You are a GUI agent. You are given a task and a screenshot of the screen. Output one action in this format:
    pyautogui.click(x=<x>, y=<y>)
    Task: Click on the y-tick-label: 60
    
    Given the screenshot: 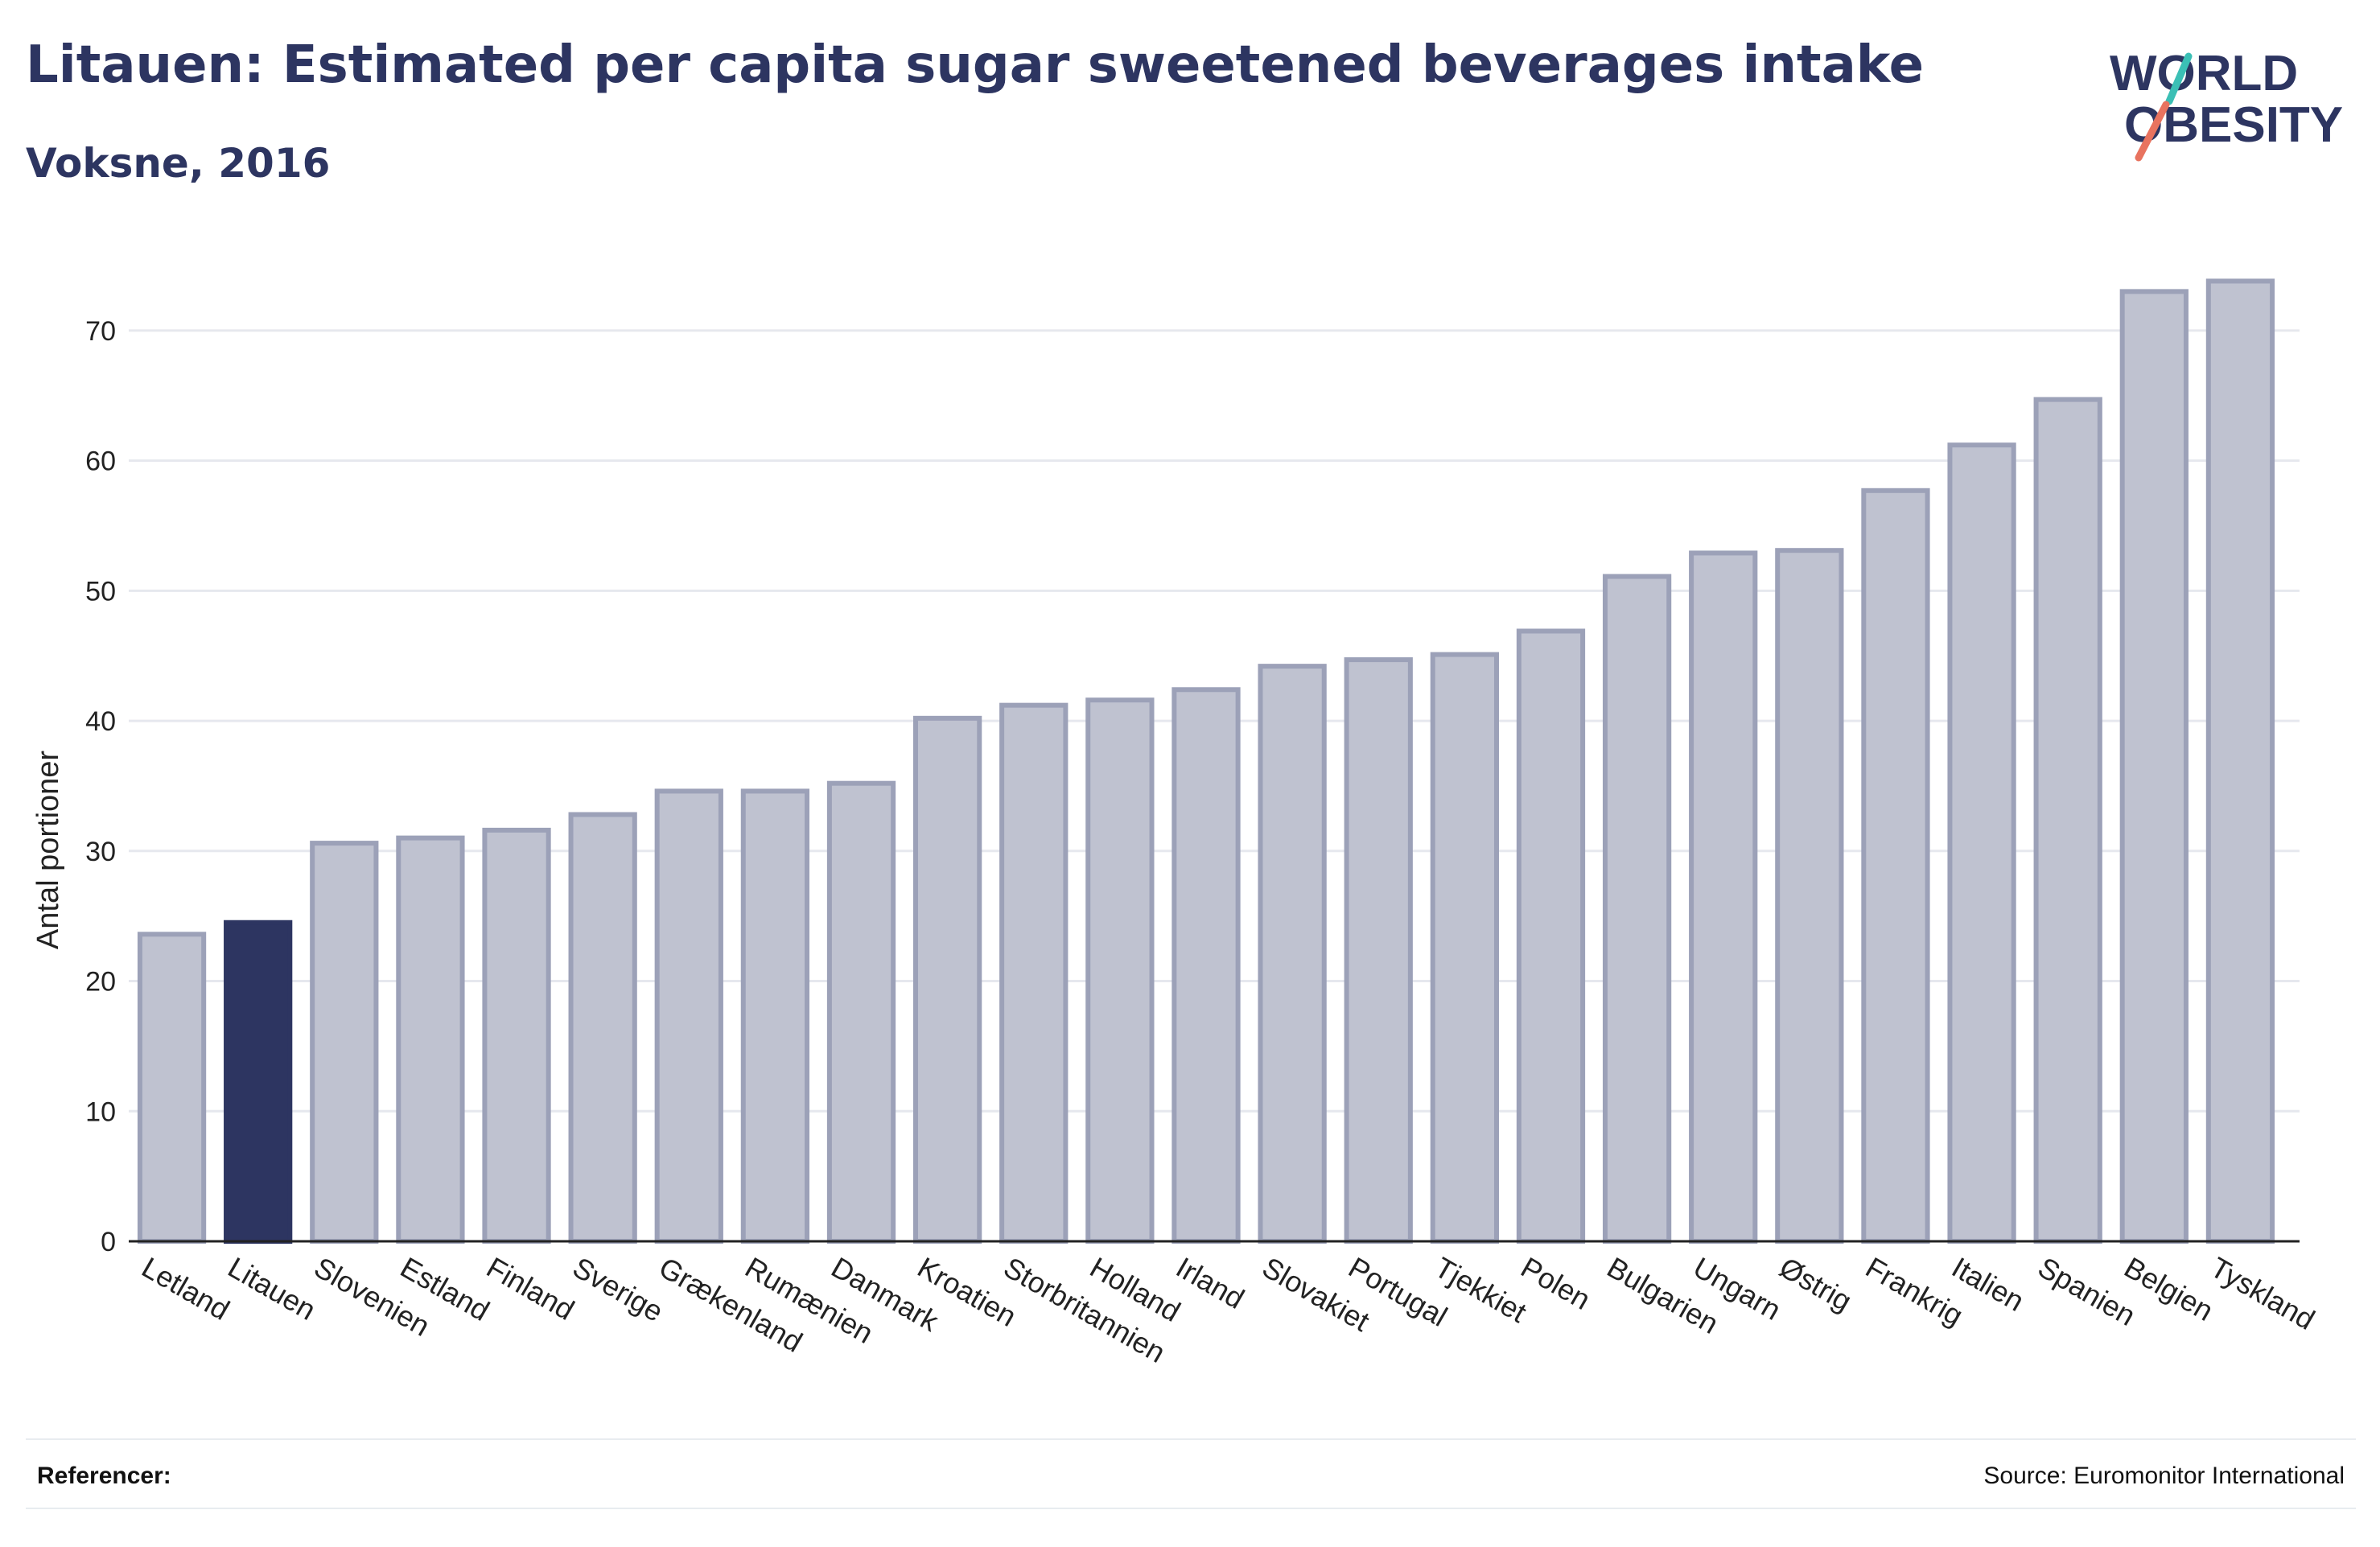 What is the action you would take?
    pyautogui.click(x=100, y=462)
    